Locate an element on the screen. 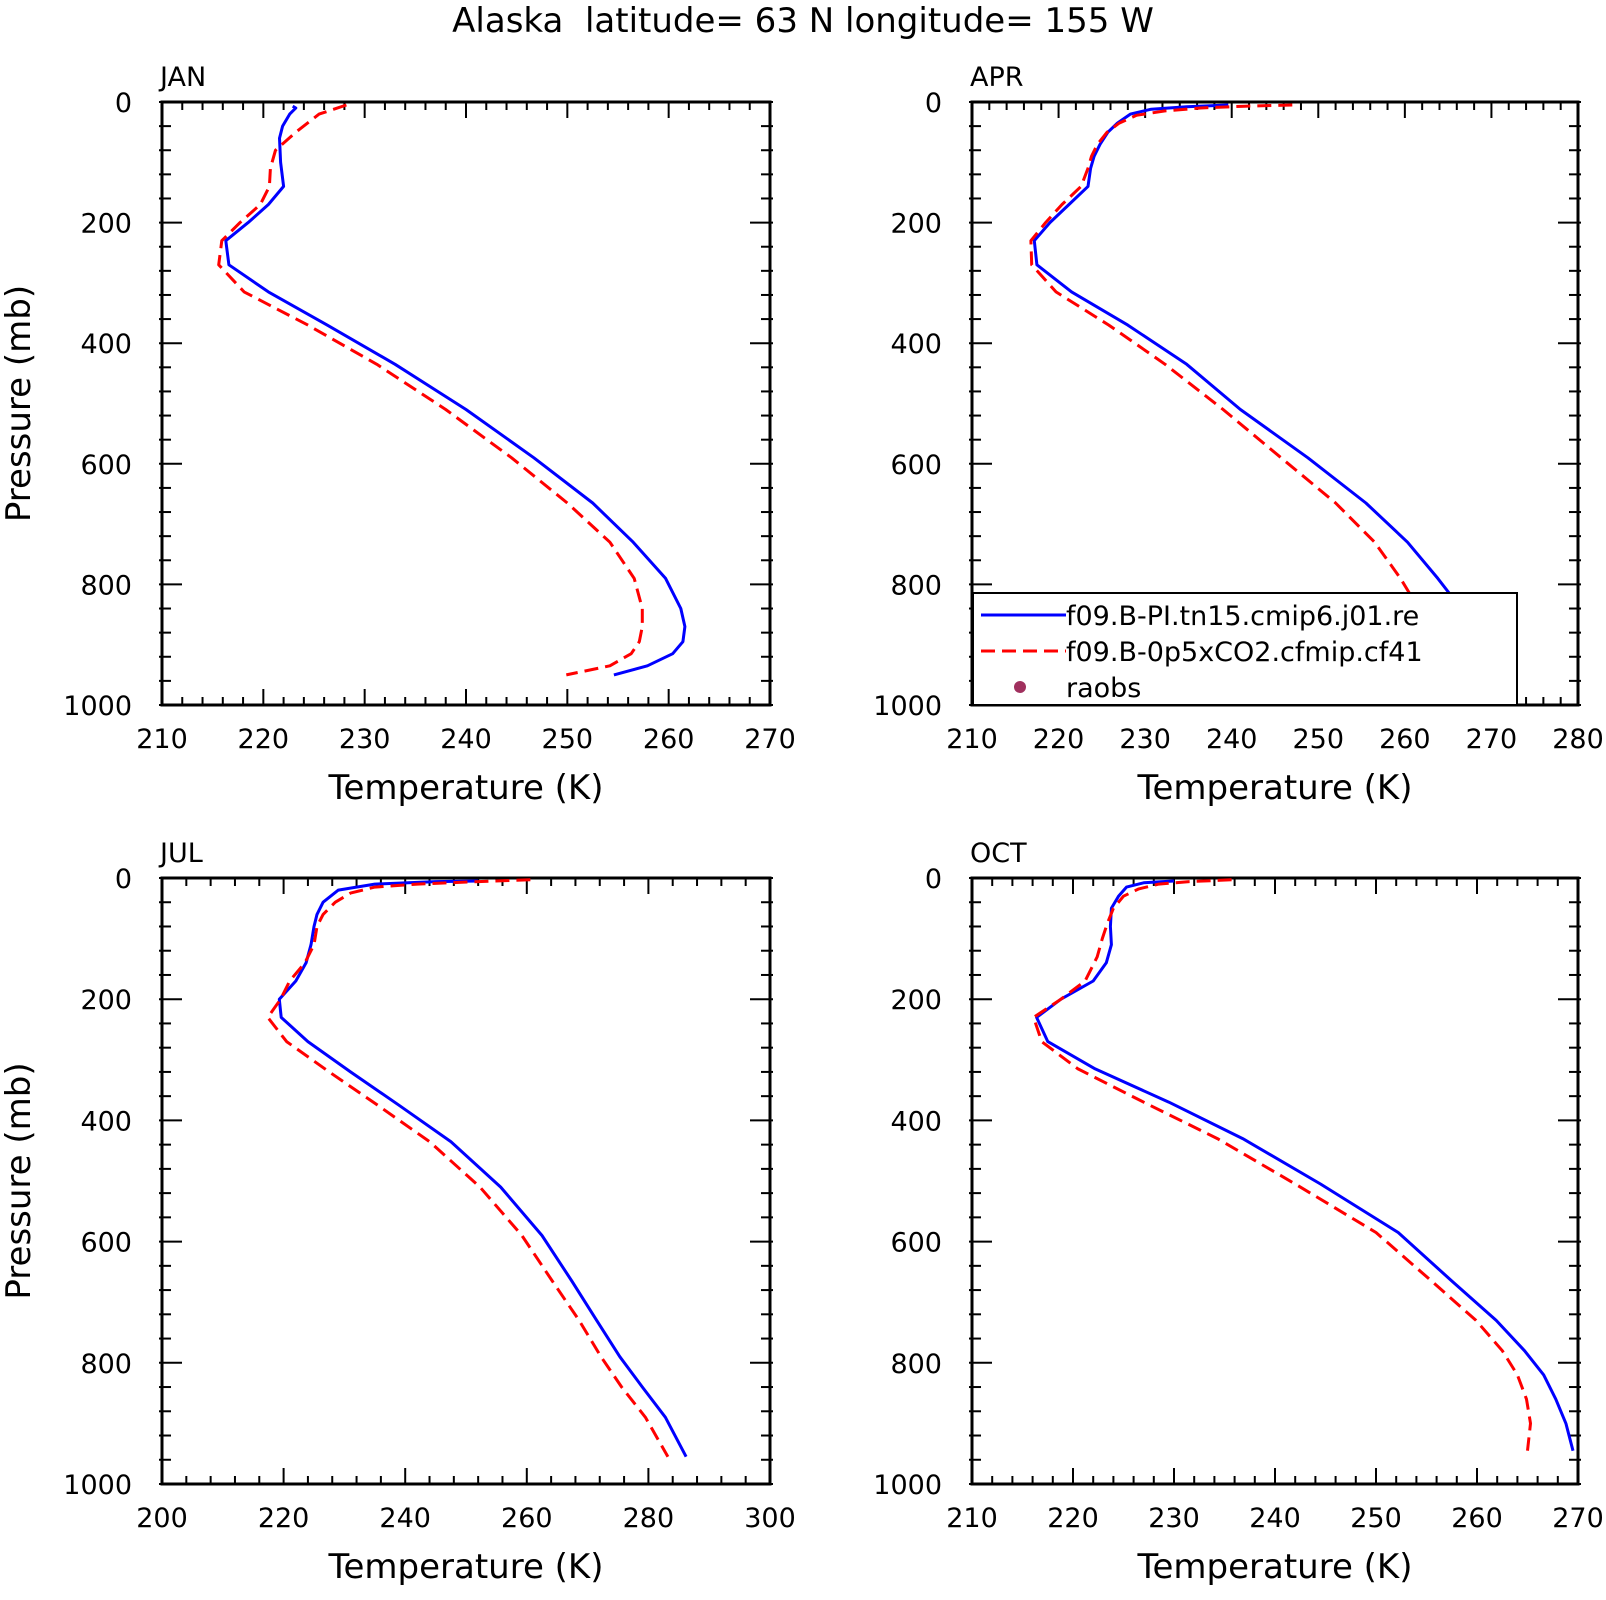 This screenshot has height=1600, width=1606. legend-marker-raobs is located at coordinates (1020, 687).